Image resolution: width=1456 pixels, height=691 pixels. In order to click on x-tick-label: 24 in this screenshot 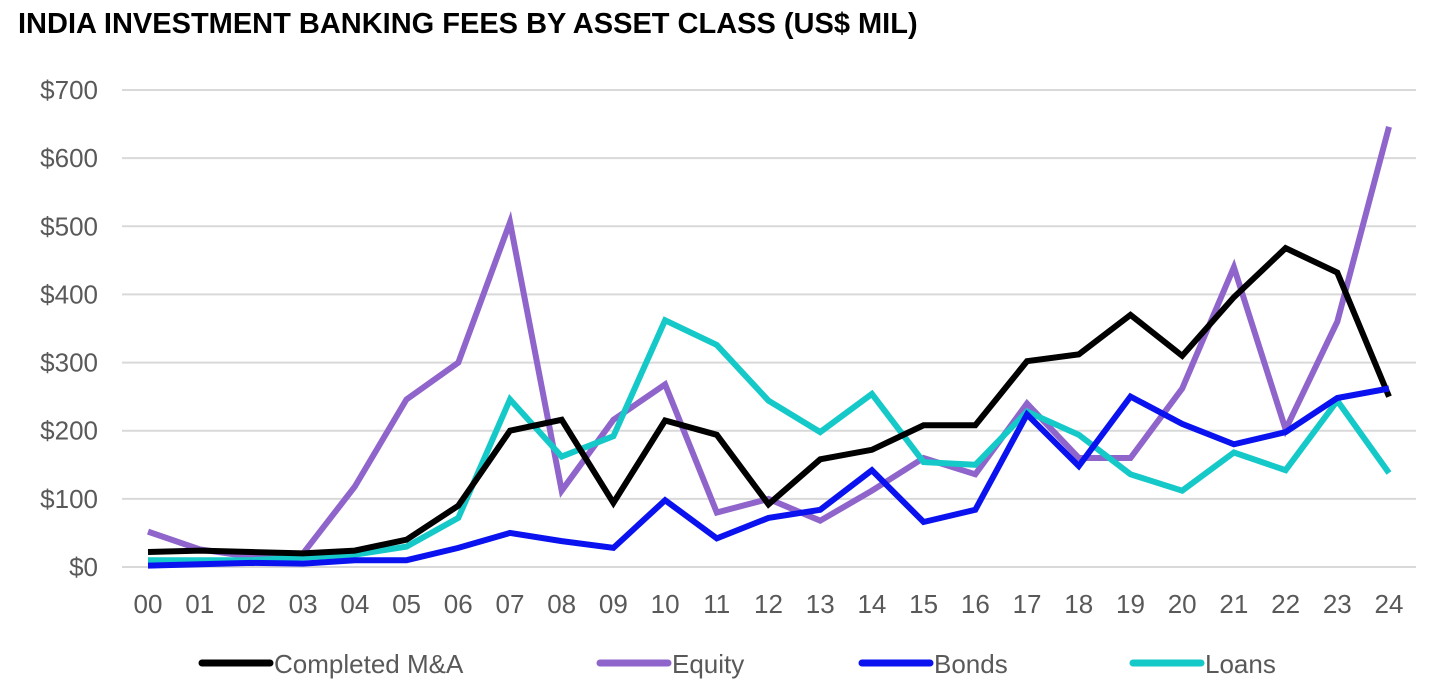, I will do `click(1389, 604)`.